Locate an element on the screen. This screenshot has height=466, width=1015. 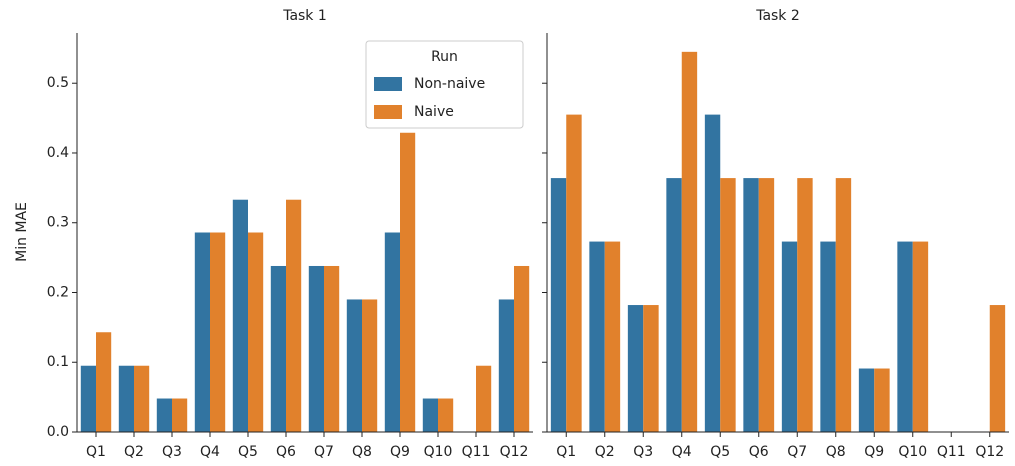
y-tick-label: 0.1 is located at coordinates (58, 362).